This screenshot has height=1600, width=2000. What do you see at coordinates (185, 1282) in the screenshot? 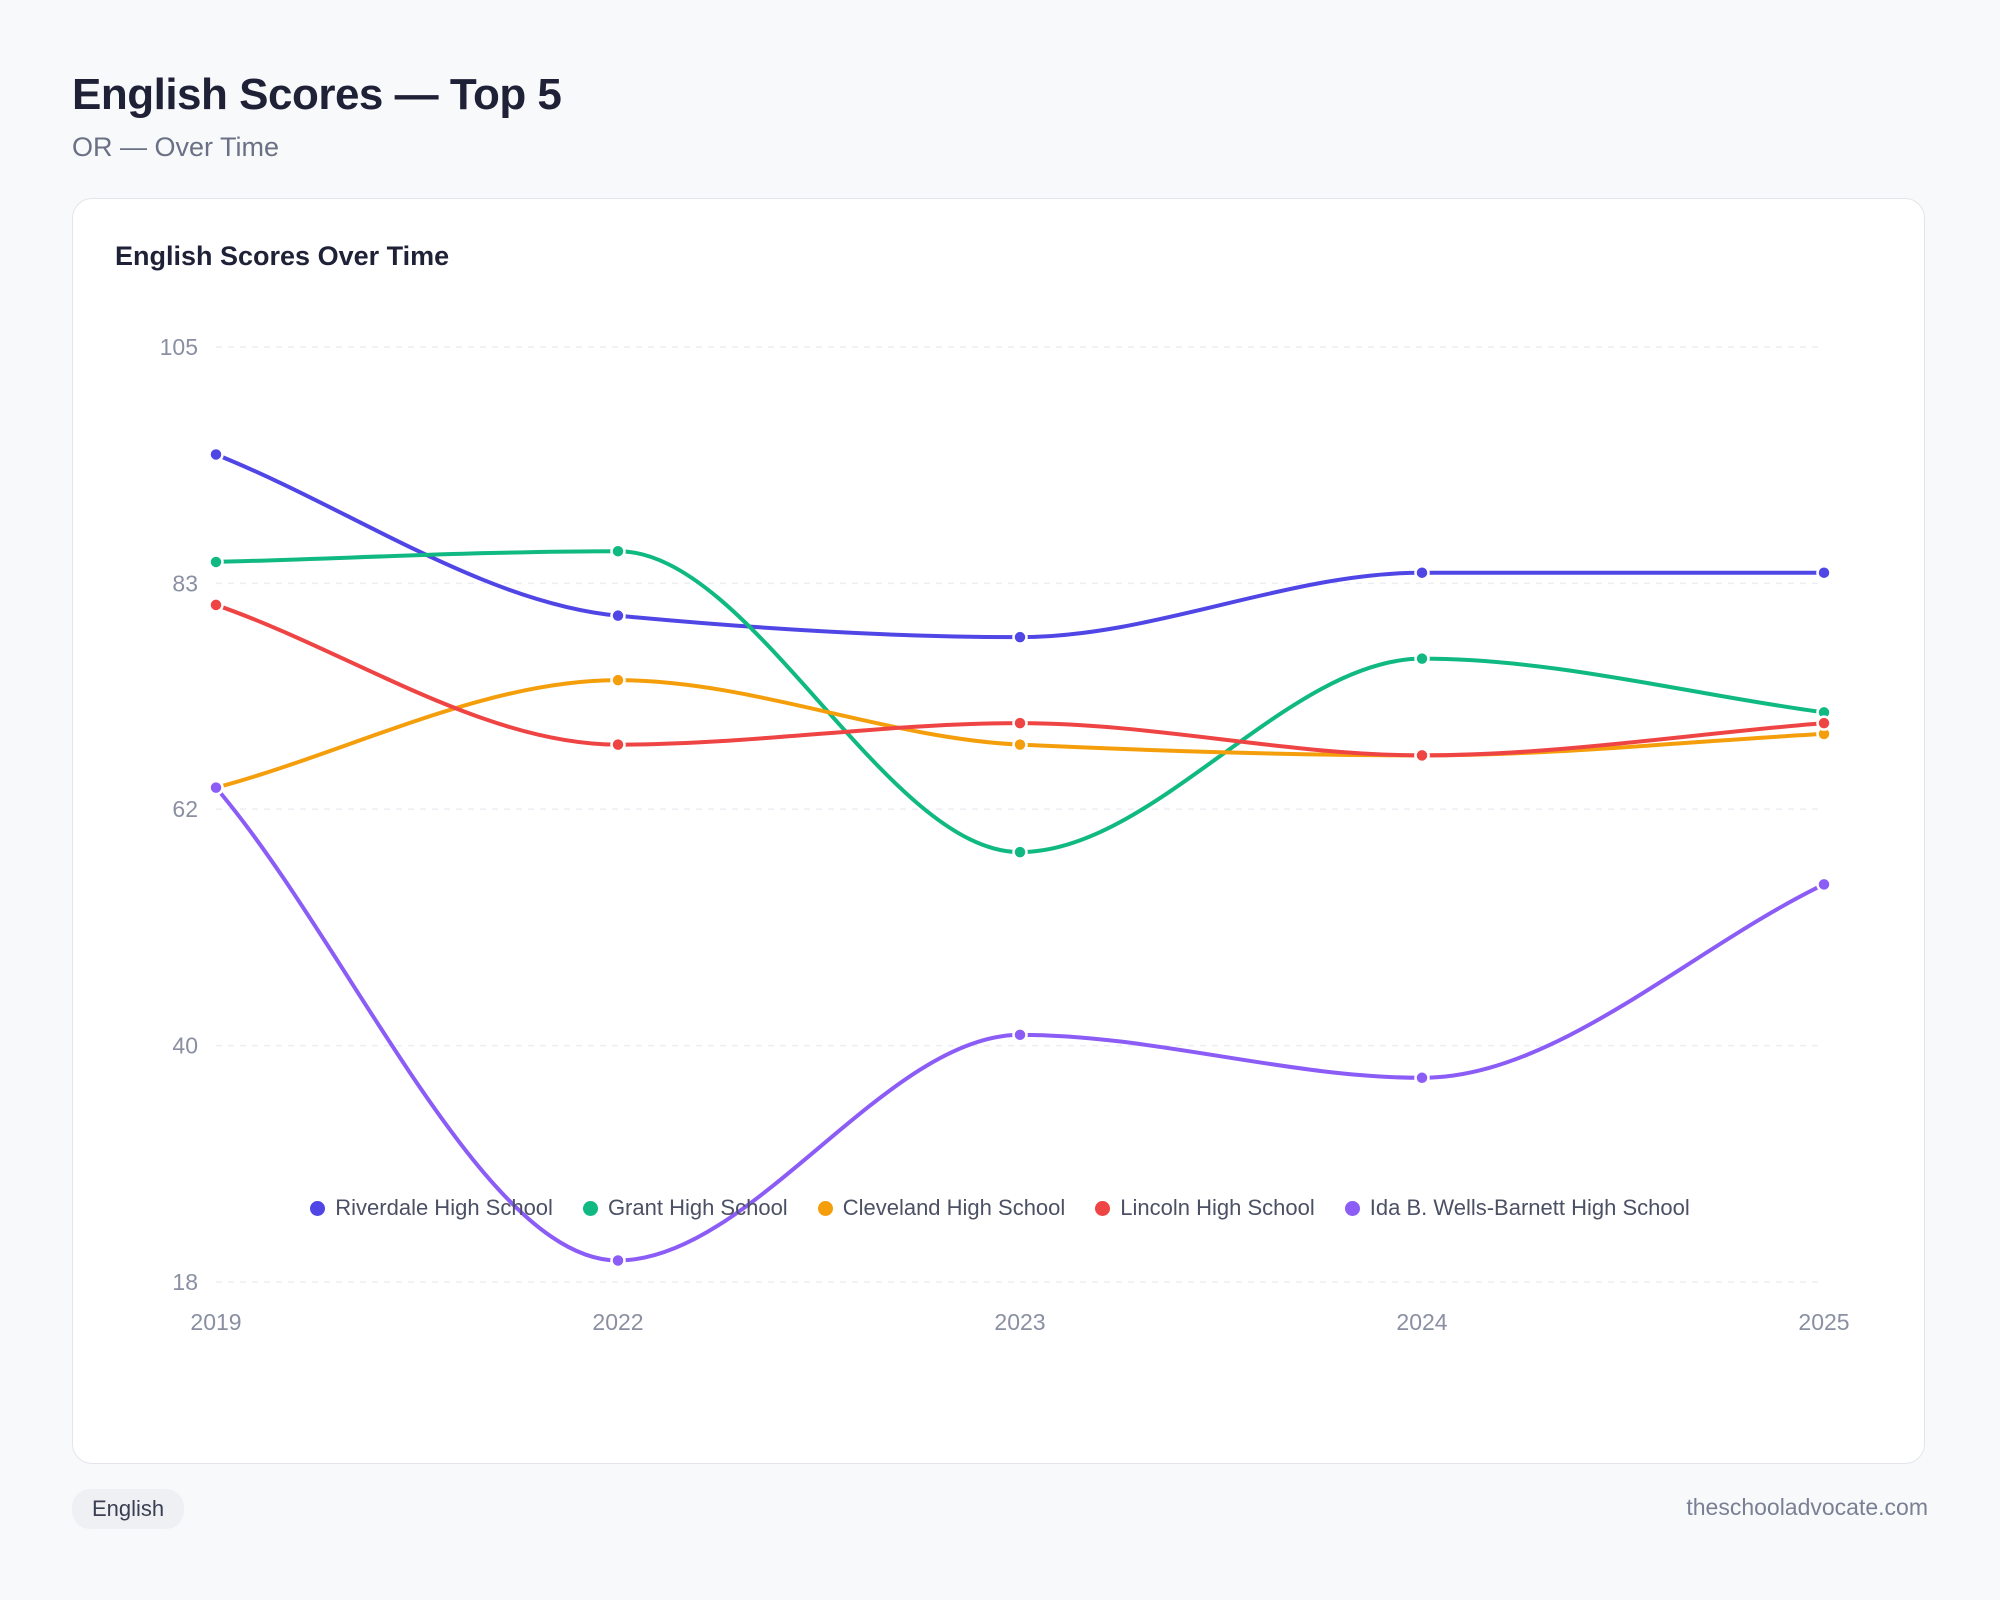
I see `y-tick-label: 18` at bounding box center [185, 1282].